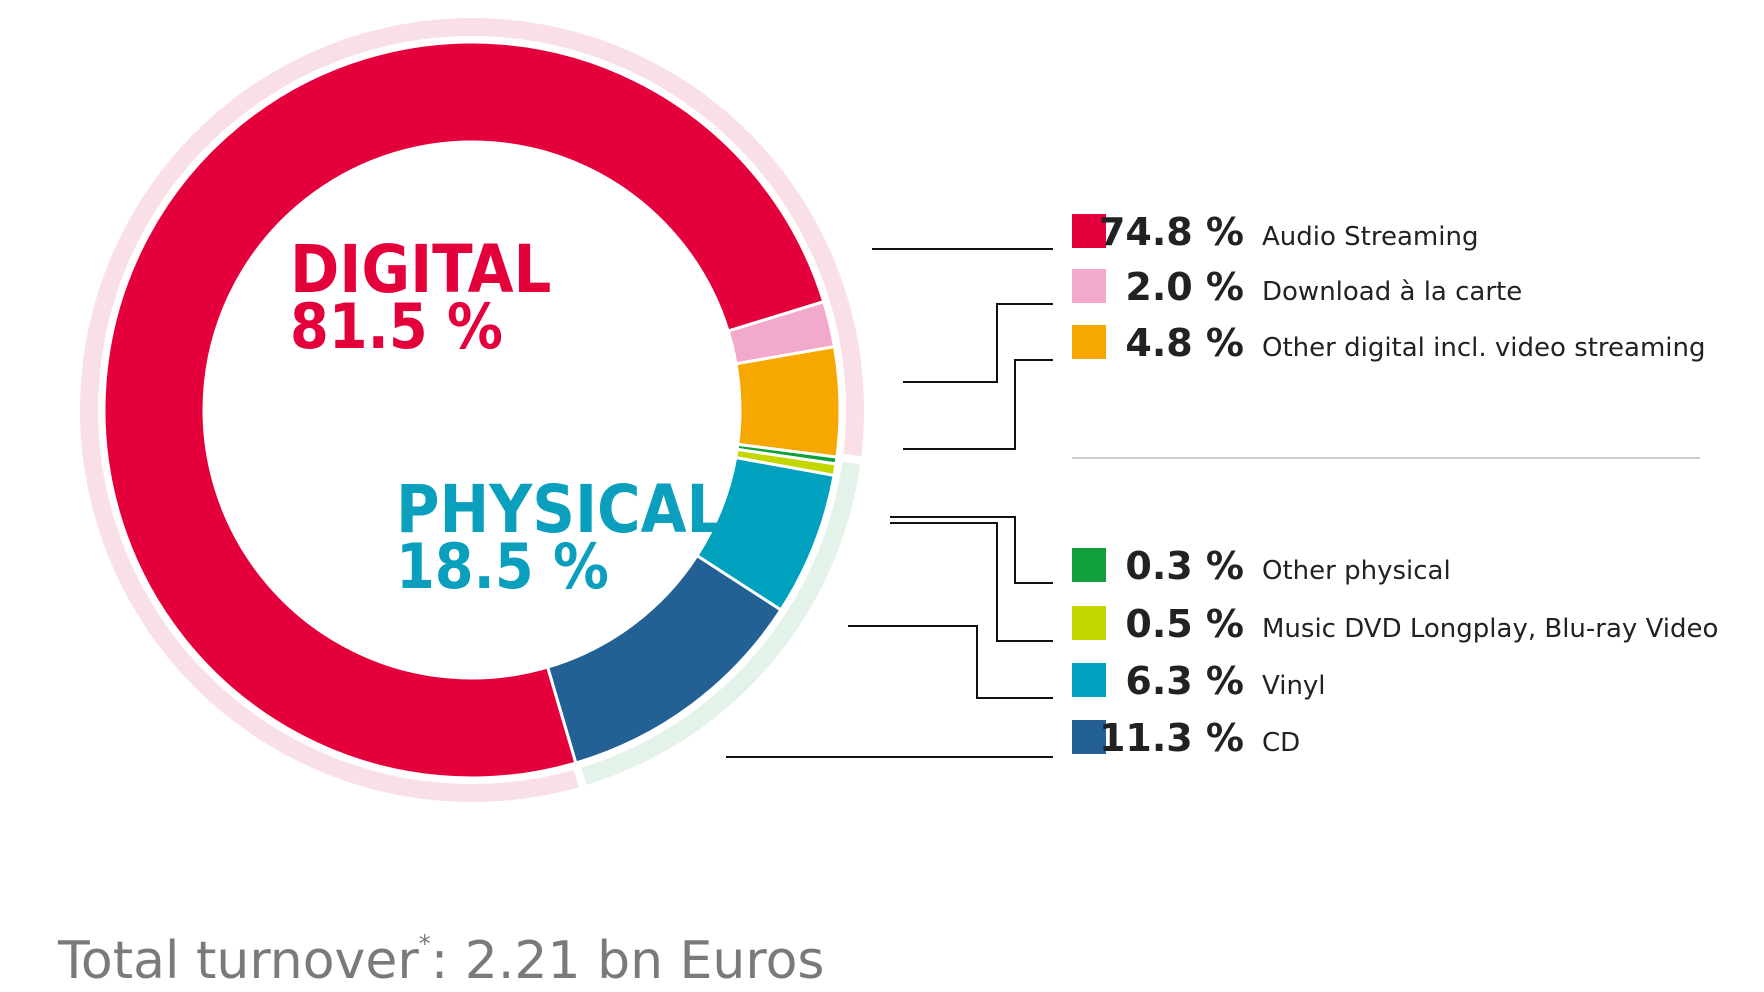 This screenshot has width=1764, height=992. Describe the element at coordinates (1089, 231) in the screenshot. I see `legend-swatch-audio-streaming` at that location.